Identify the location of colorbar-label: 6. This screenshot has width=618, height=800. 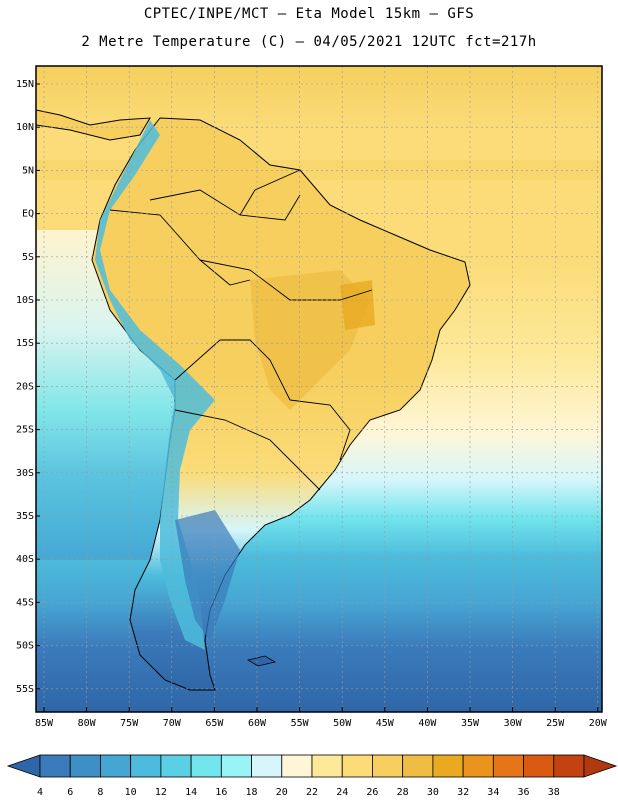
(70, 792).